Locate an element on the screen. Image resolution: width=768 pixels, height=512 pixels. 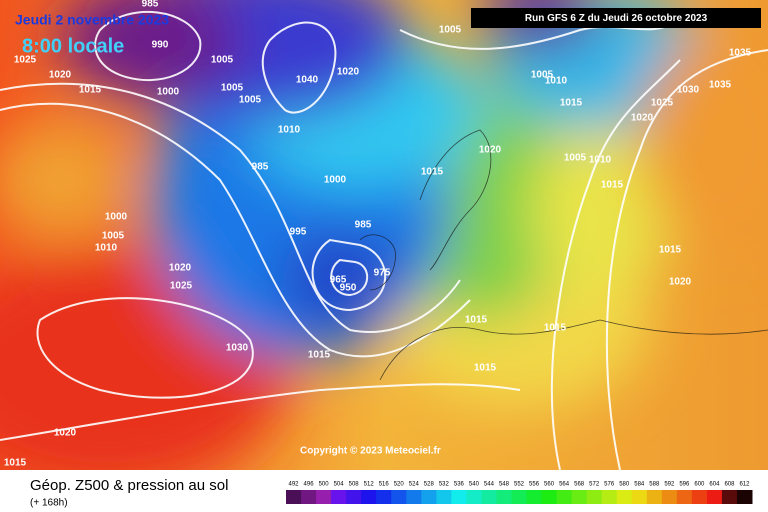
legend-tick: 596 is located at coordinates (684, 485).